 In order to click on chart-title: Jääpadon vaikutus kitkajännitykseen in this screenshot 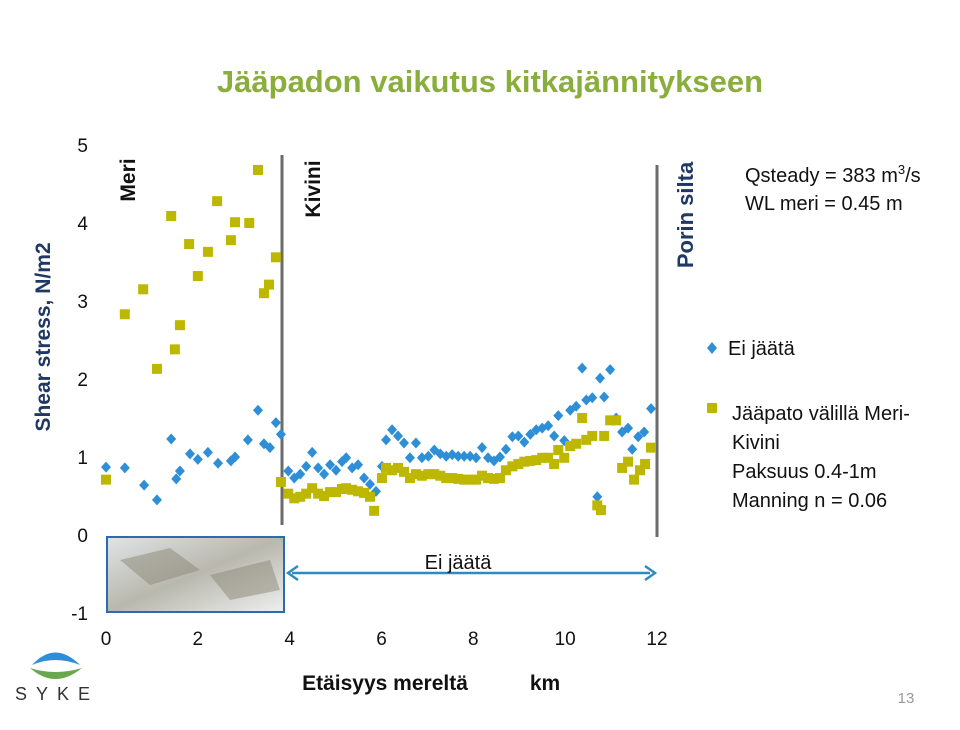, I will do `click(490, 81)`.